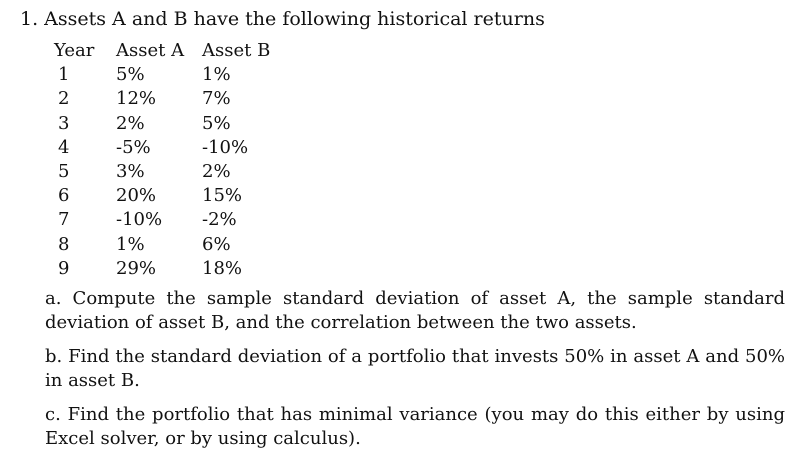  What do you see at coordinates (236, 50) in the screenshot?
I see `header-asset-b: Asset B` at bounding box center [236, 50].